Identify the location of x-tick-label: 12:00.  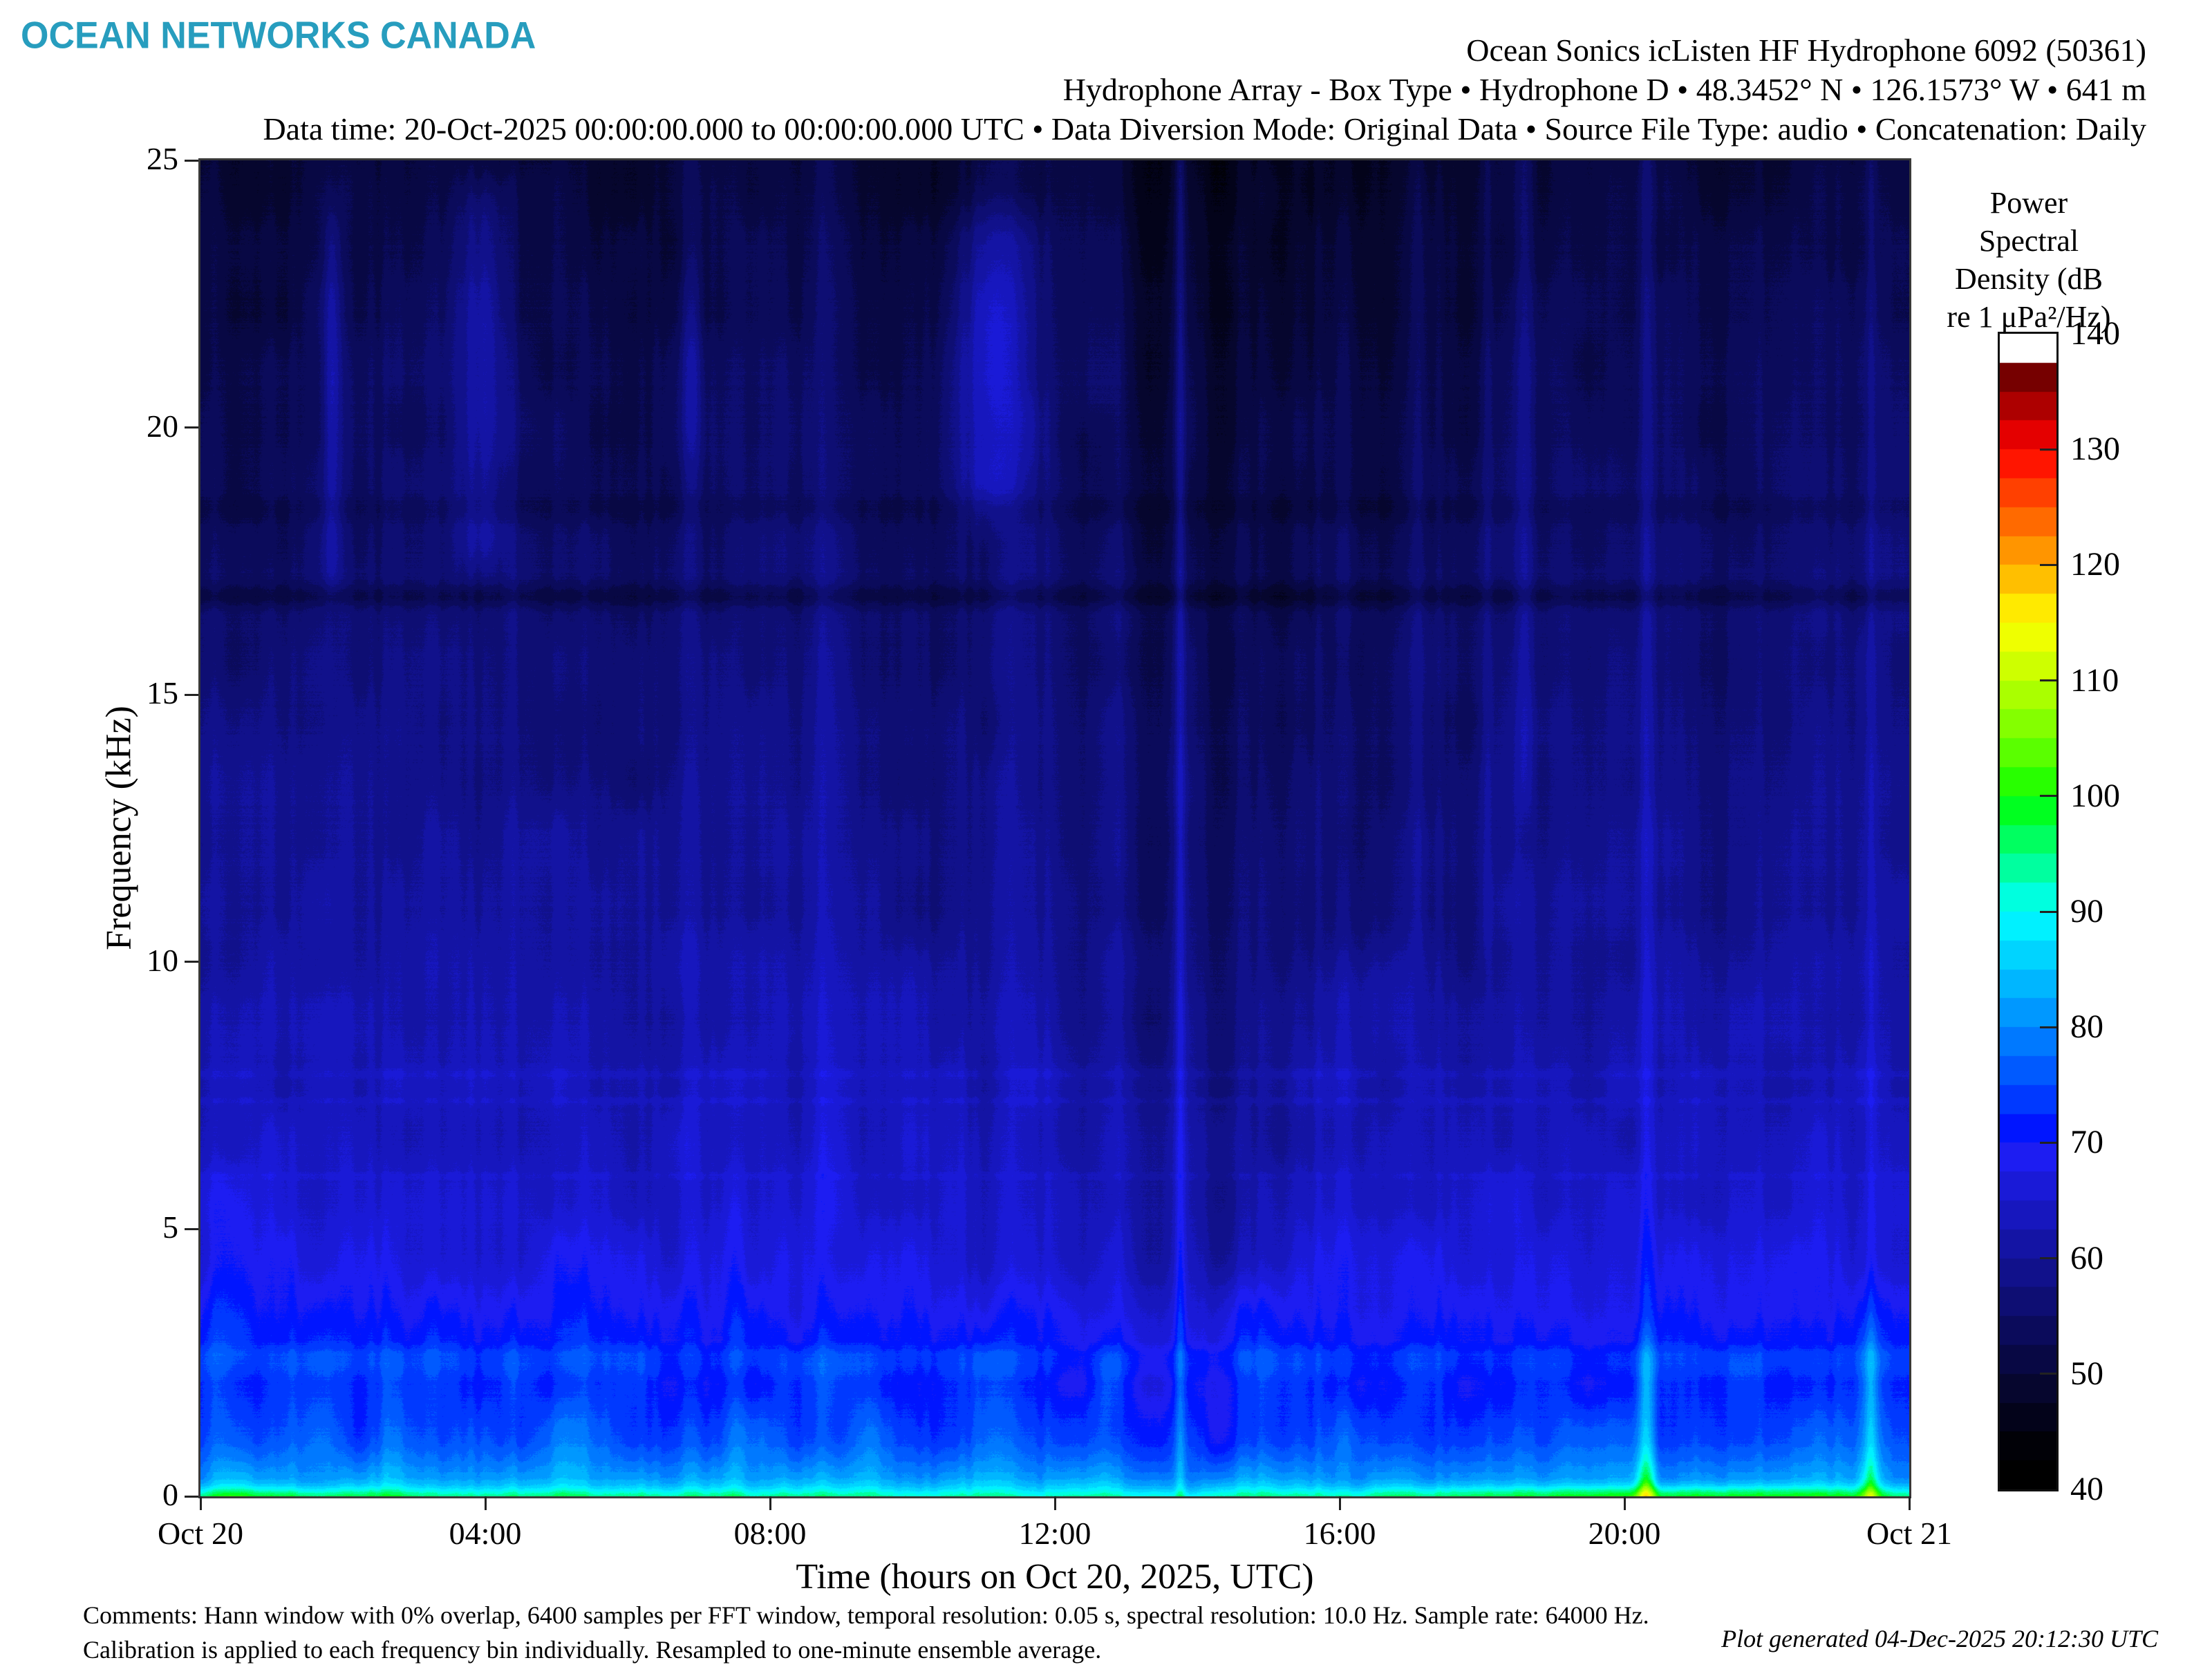
(1054, 1533).